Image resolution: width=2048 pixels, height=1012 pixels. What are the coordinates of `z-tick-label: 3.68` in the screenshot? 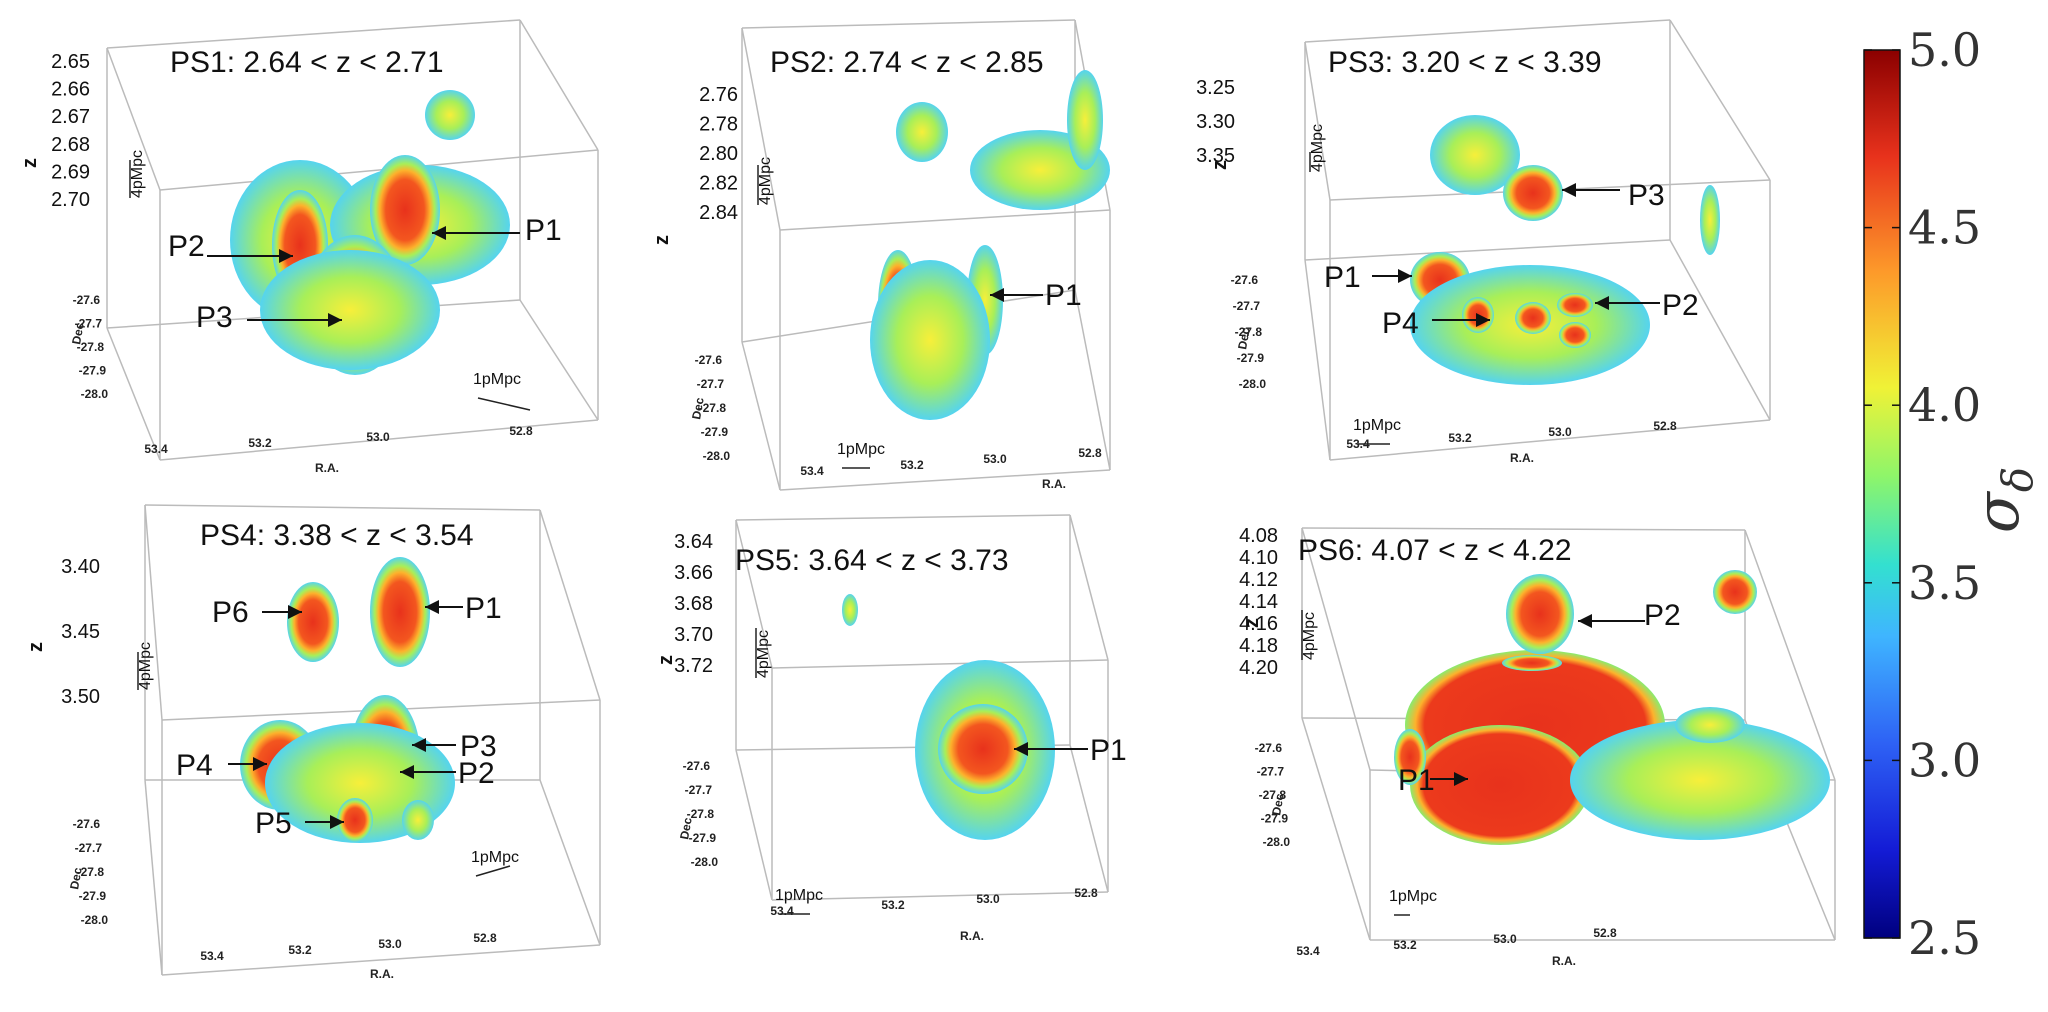 It's located at (693, 604).